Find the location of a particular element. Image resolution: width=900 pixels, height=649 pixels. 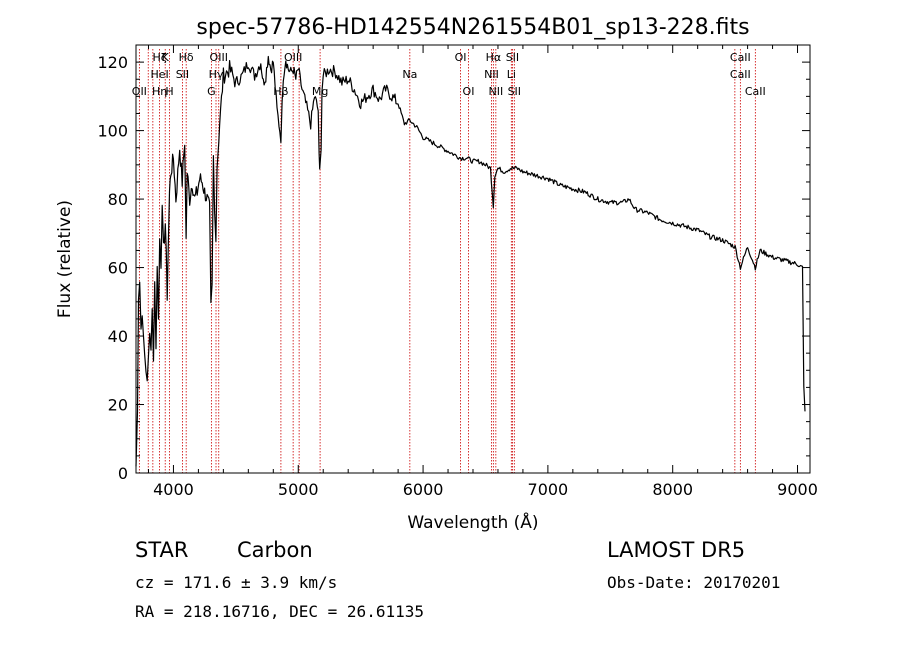

line-label-14-2: Mg is located at coordinates (320, 91).